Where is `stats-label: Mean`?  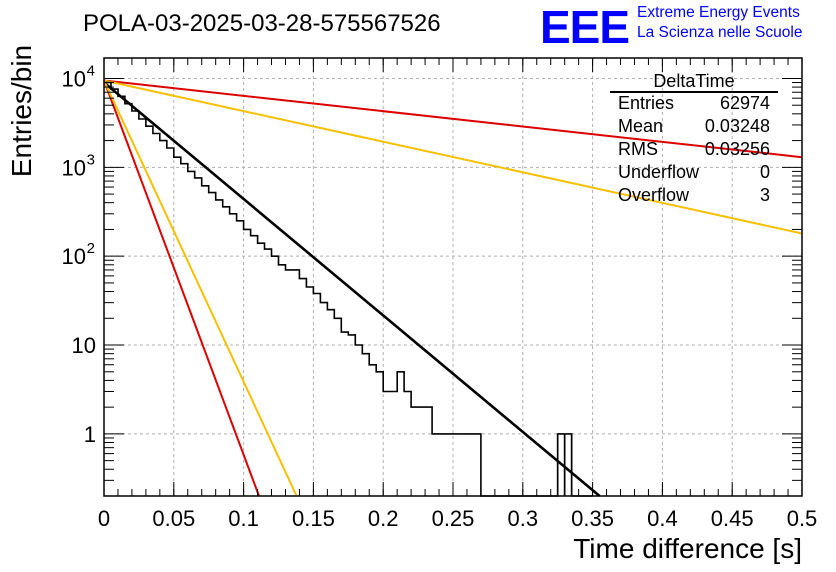
stats-label: Mean is located at coordinates (641, 126).